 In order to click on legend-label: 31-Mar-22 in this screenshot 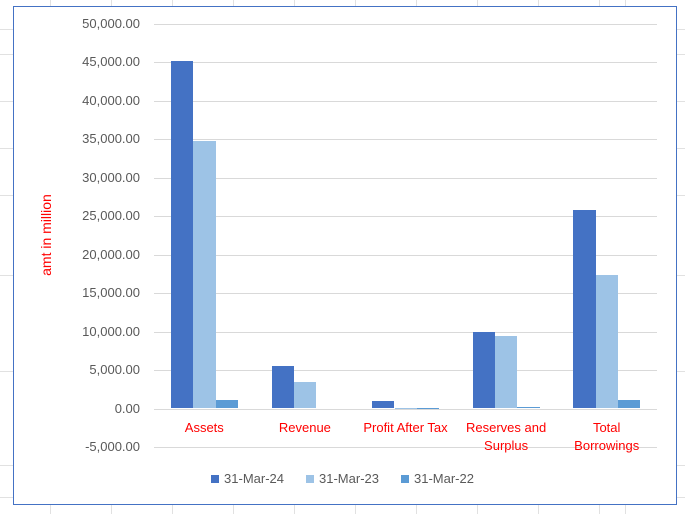, I will do `click(443, 478)`.